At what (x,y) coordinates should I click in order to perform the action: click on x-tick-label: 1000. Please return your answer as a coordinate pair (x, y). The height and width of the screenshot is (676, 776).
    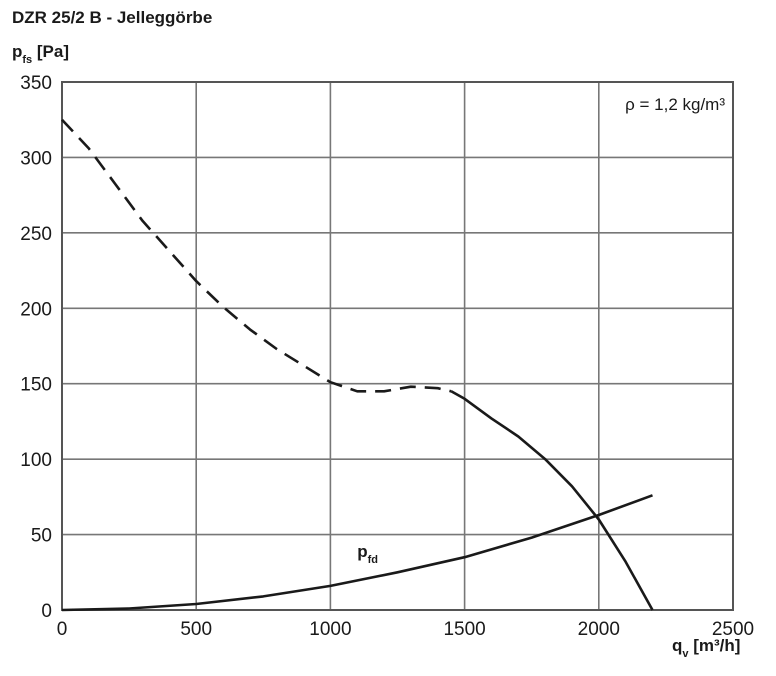
    Looking at the image, I should click on (330, 629).